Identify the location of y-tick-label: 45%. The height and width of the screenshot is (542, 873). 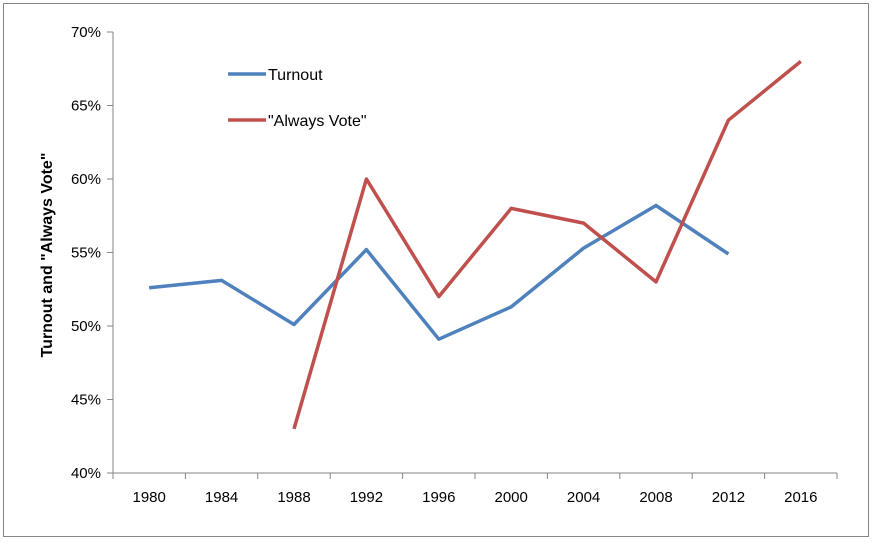
(86, 400).